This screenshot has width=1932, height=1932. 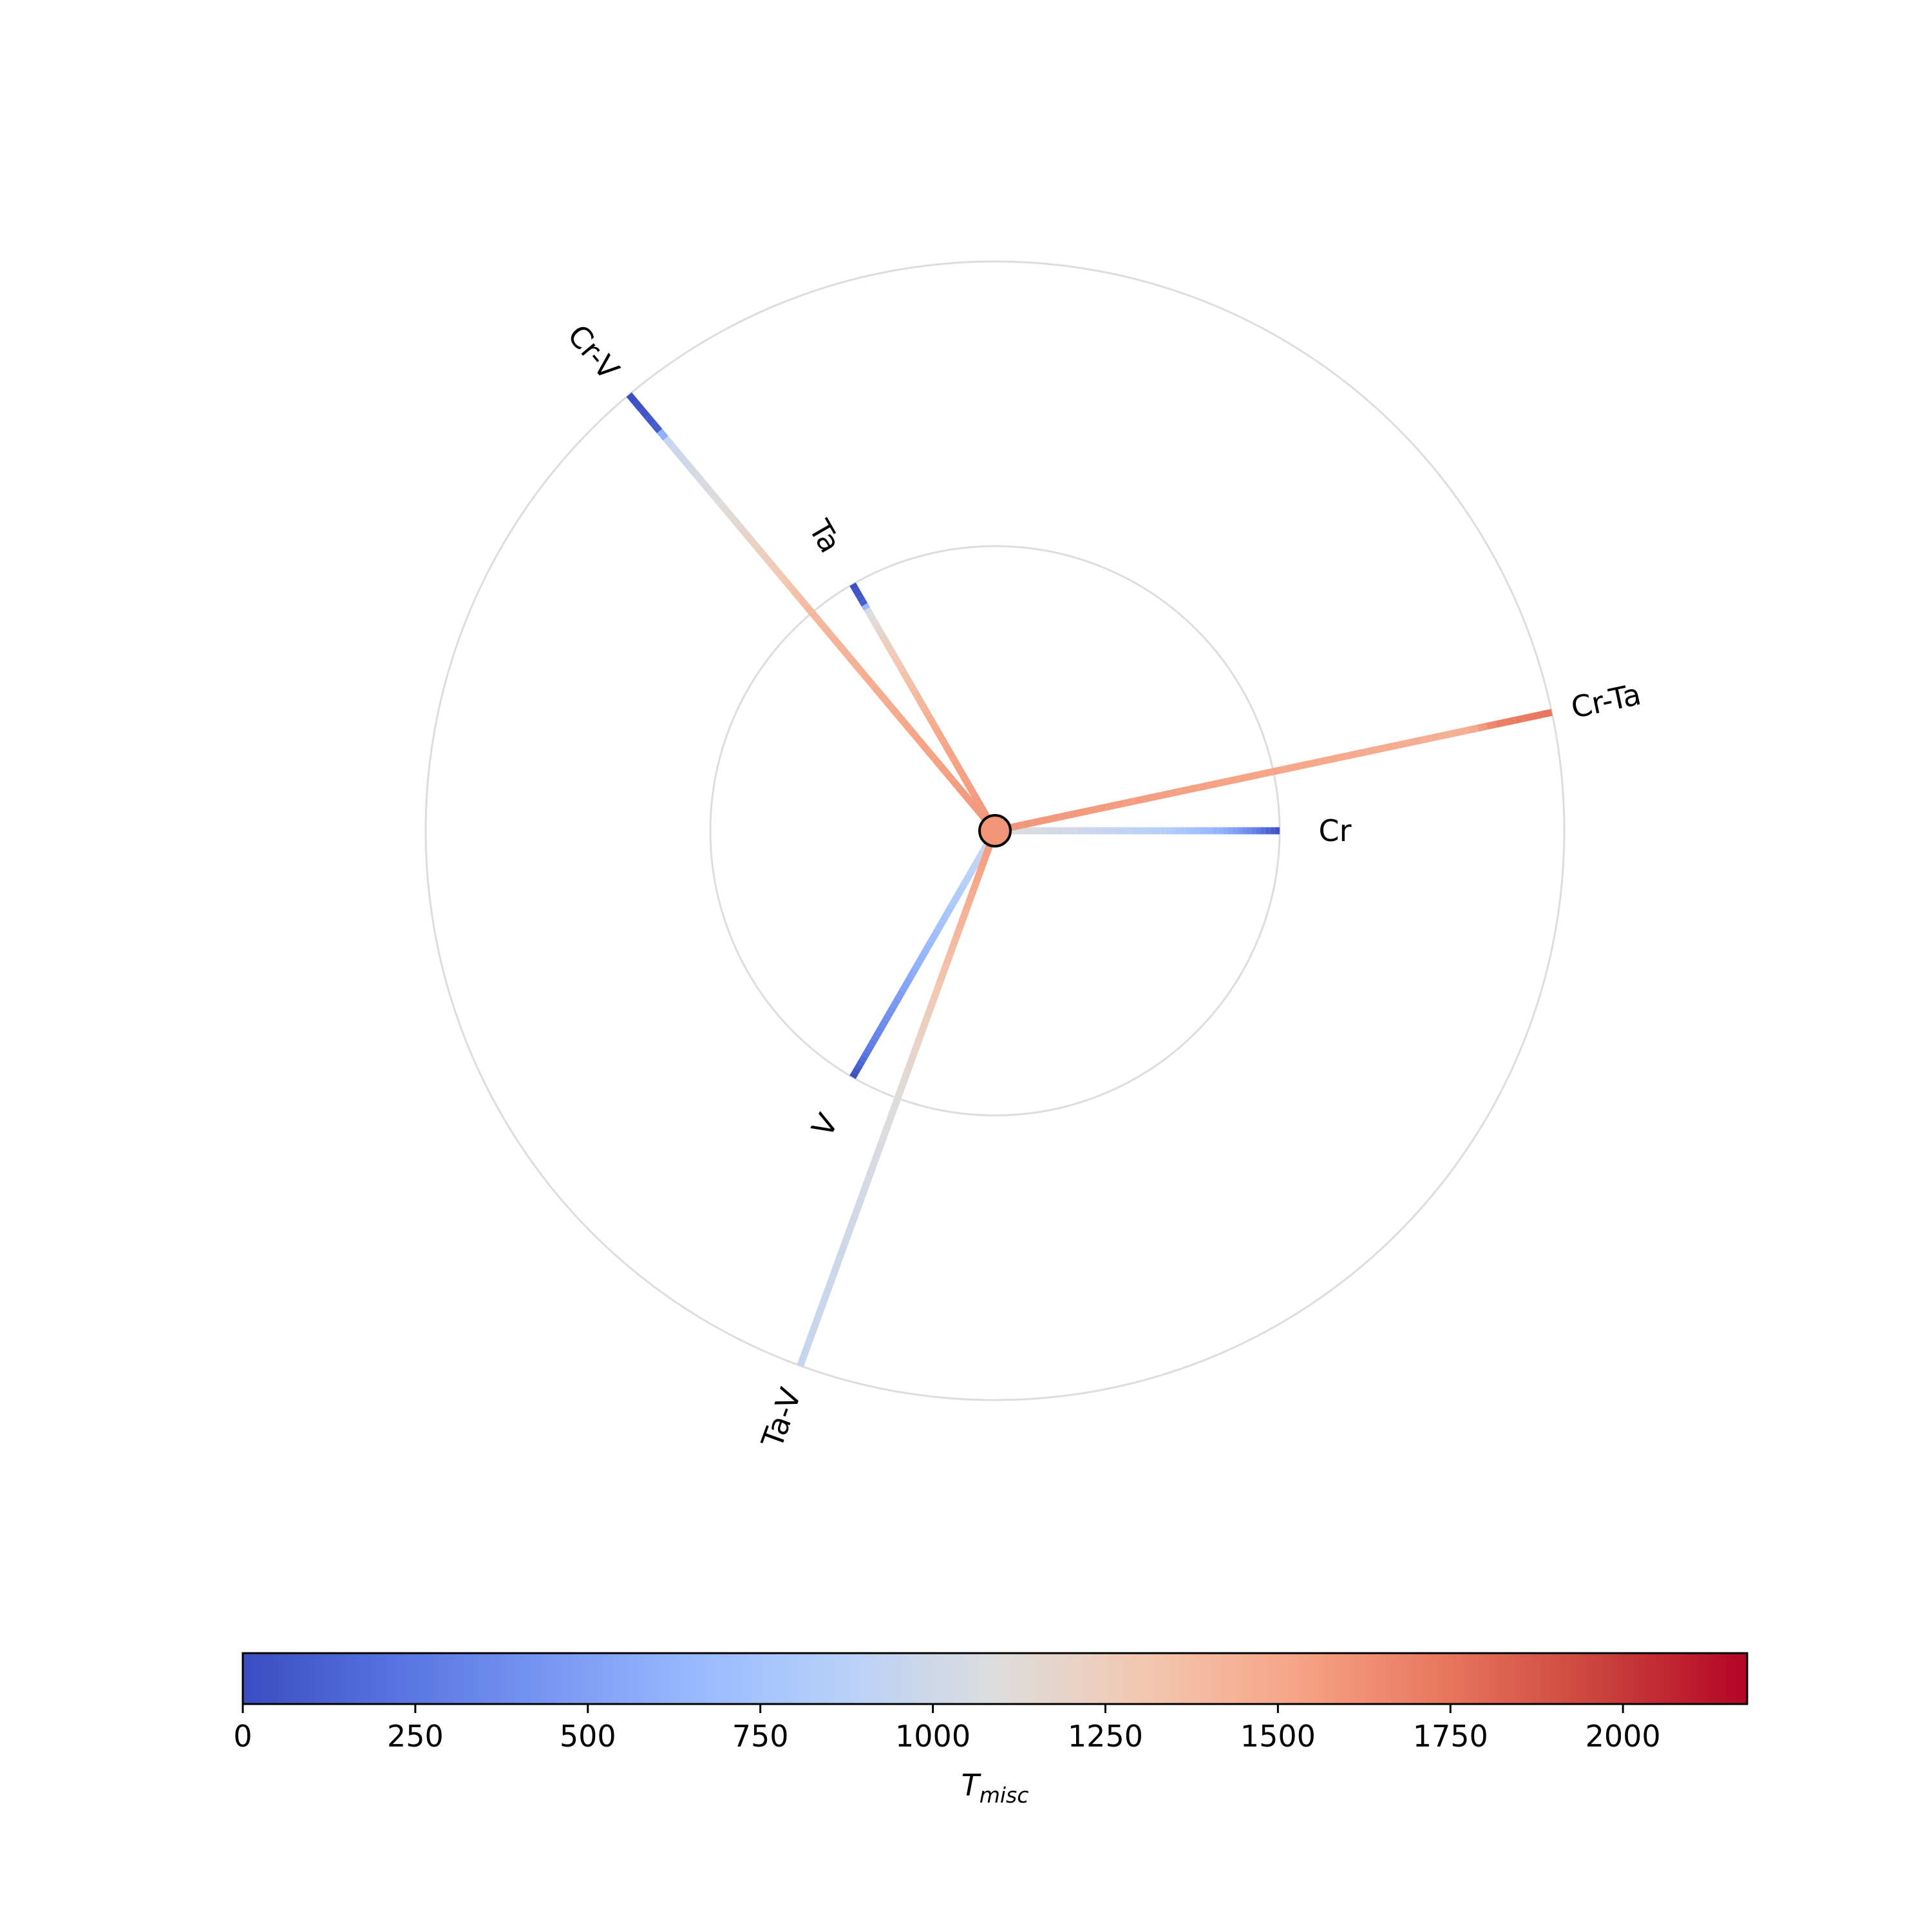 What do you see at coordinates (995, 1788) in the screenshot?
I see `colorbar-title: Tmisc` at bounding box center [995, 1788].